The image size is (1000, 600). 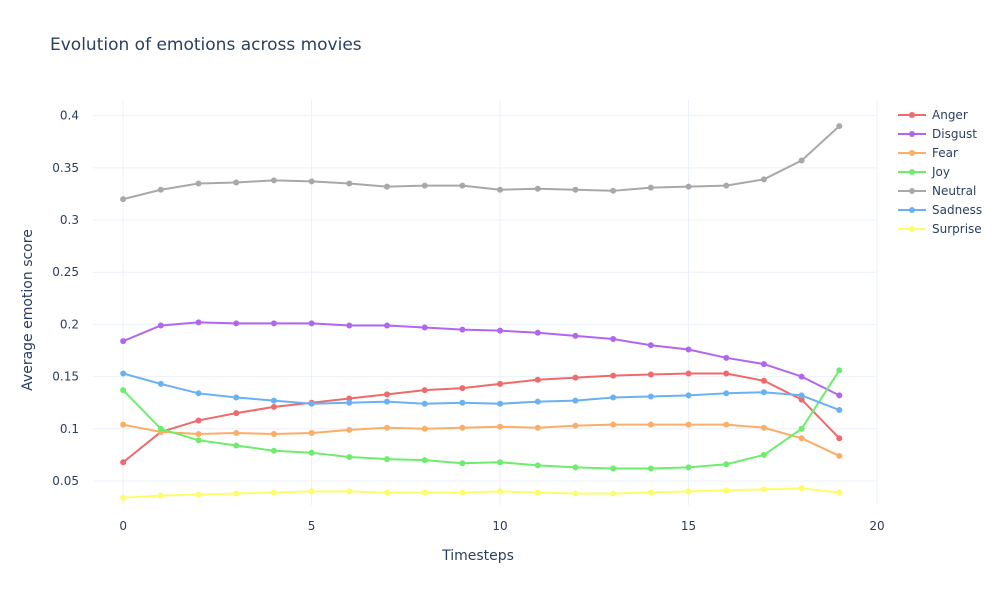 I want to click on legend-item-sadness: Sadness, so click(x=940, y=210).